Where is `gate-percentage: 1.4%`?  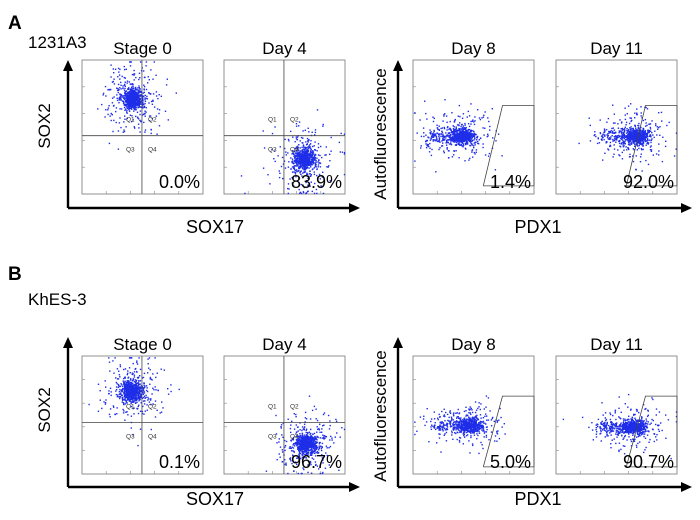 gate-percentage: 1.4% is located at coordinates (510, 182).